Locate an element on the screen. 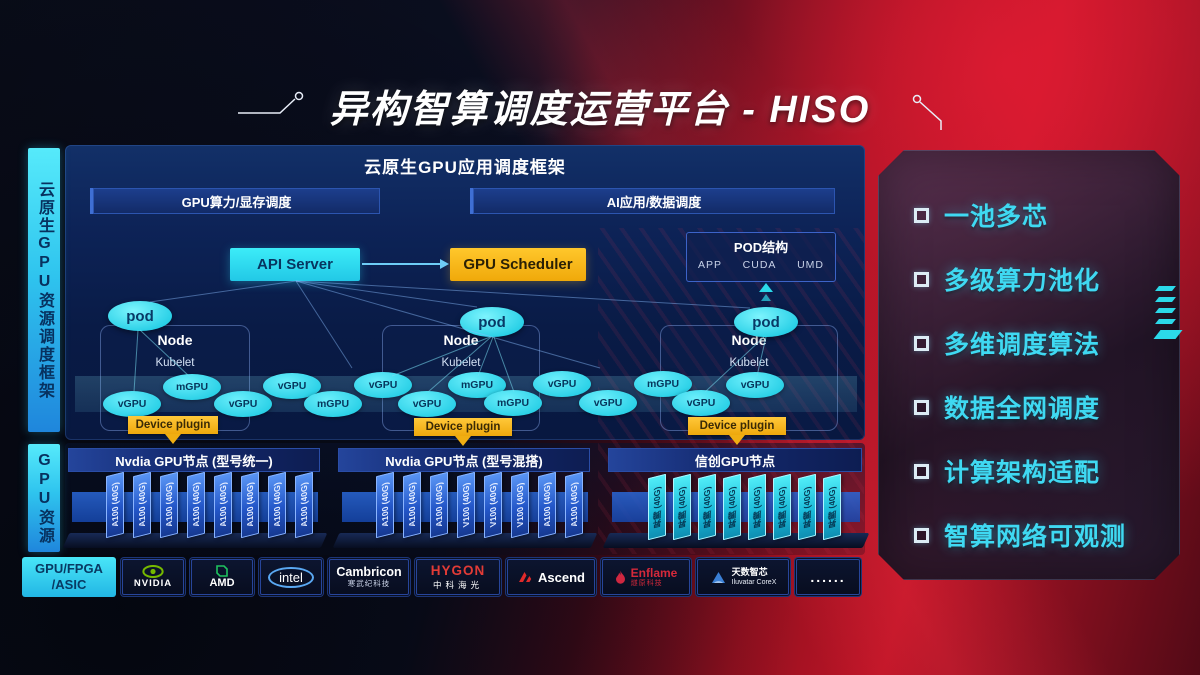 Image resolution: width=1200 pixels, height=675 pixels. vendor-cambricon: Cambricon 寒武纪科技 is located at coordinates (369, 577).